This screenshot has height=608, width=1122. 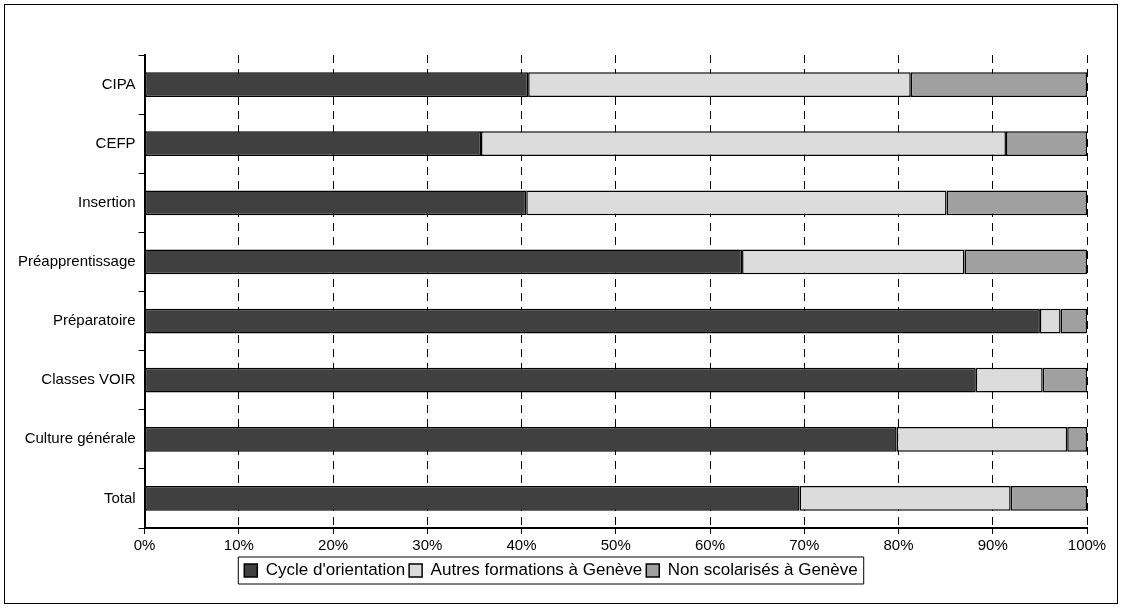 I want to click on y-tick-label: Préparatoire, so click(x=94, y=320).